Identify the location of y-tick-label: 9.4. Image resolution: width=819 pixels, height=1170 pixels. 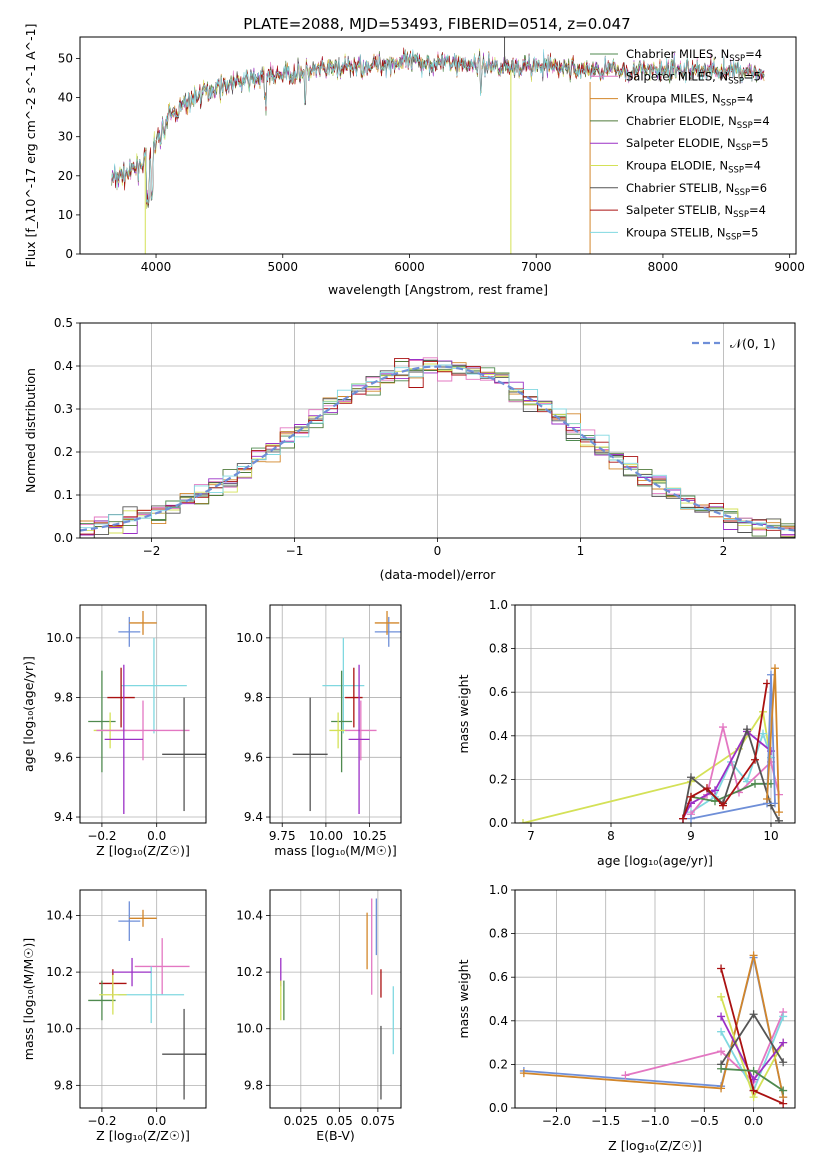
(63, 817).